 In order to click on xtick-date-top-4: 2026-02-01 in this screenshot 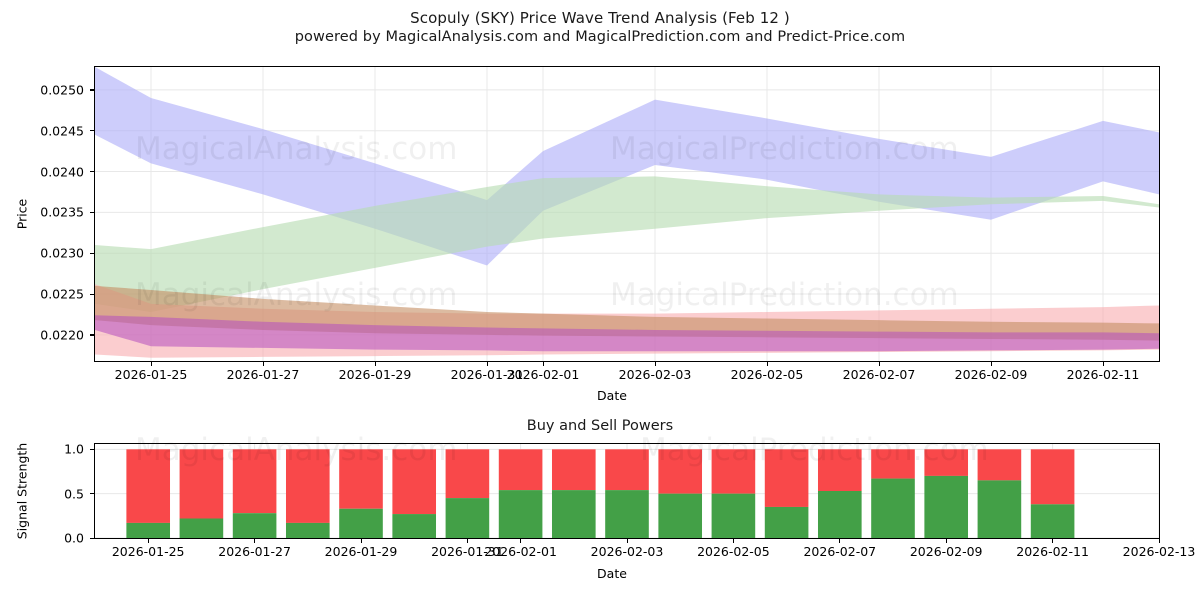, I will do `click(543, 374)`.